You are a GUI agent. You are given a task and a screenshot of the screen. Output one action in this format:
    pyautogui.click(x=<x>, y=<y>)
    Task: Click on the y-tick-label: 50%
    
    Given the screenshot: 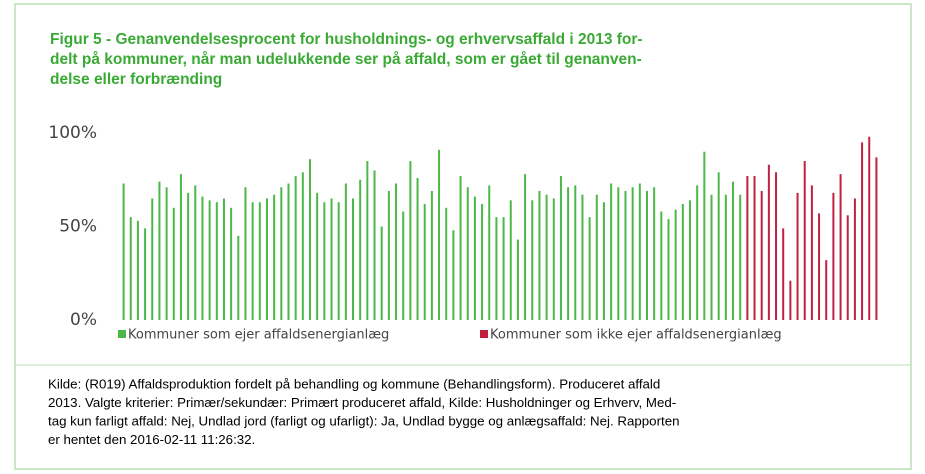 What is the action you would take?
    pyautogui.click(x=78, y=227)
    